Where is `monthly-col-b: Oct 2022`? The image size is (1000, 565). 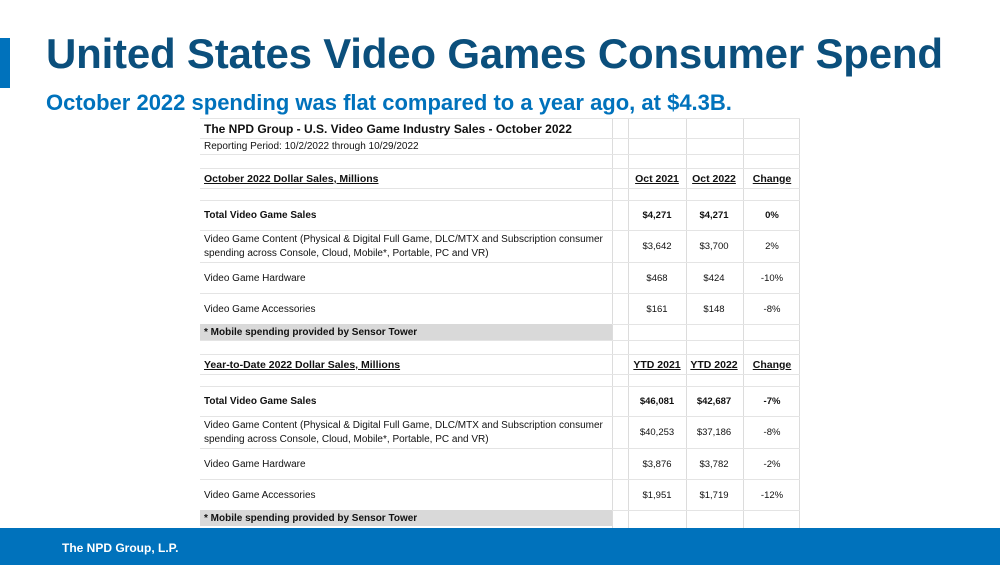
monthly-col-b: Oct 2022 is located at coordinates (714, 178).